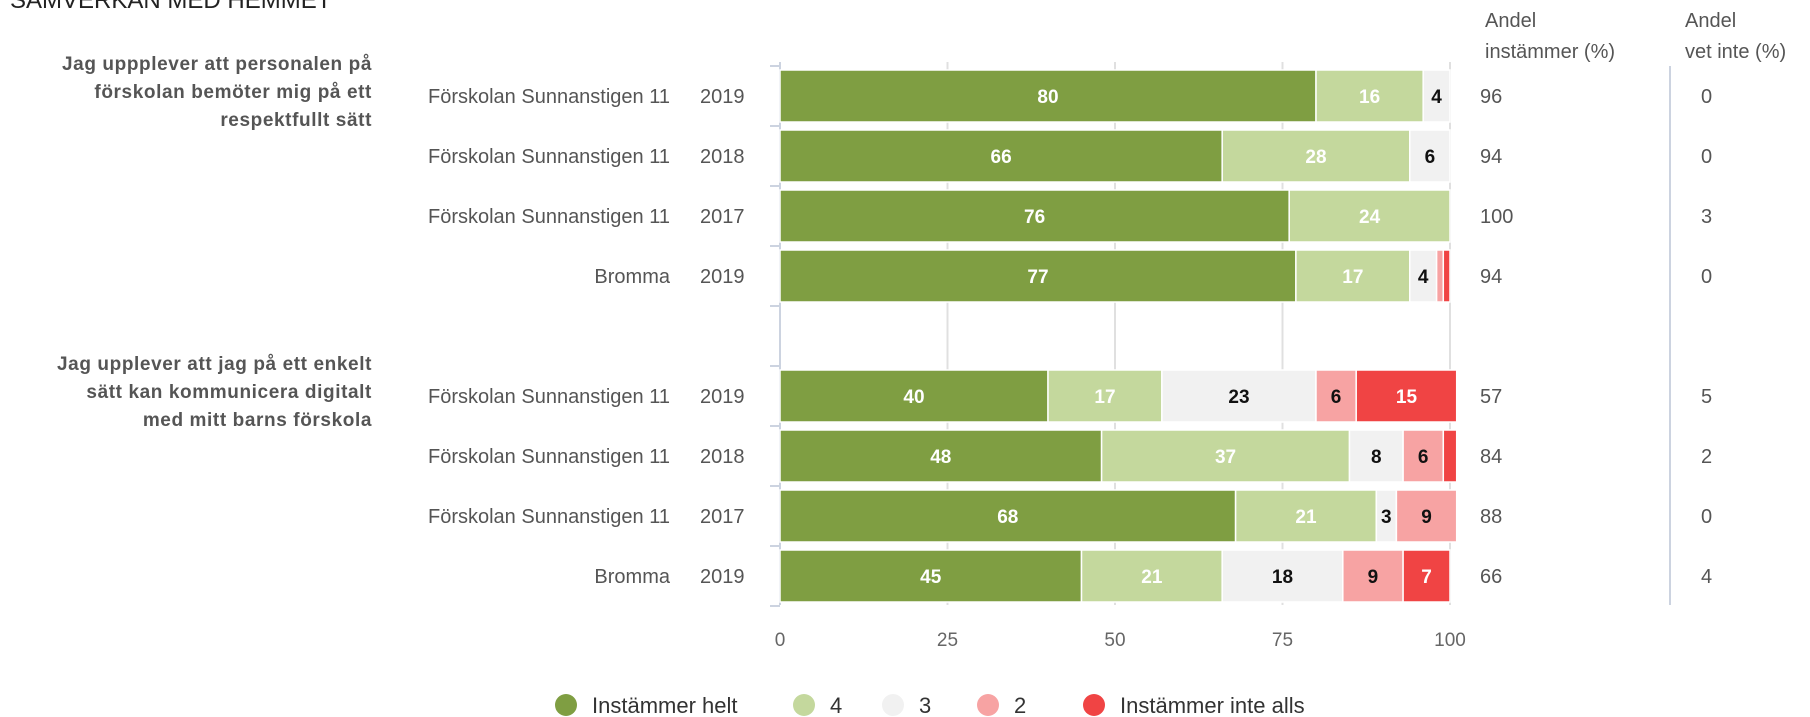  I want to click on row-year-0-0: 2019, so click(722, 97).